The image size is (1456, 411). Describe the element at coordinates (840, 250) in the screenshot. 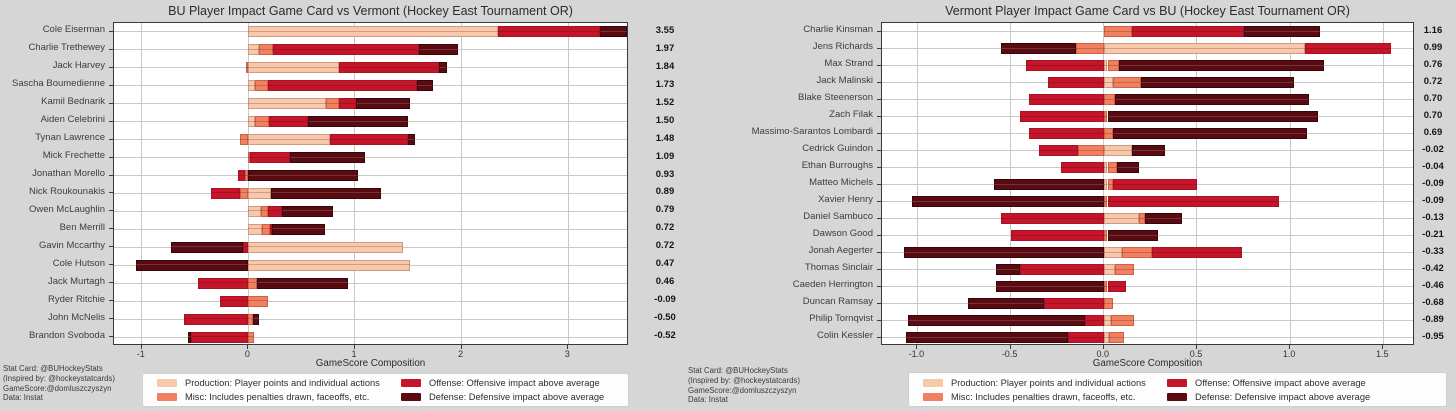

I see `player-label: Jonah Aegerter` at that location.